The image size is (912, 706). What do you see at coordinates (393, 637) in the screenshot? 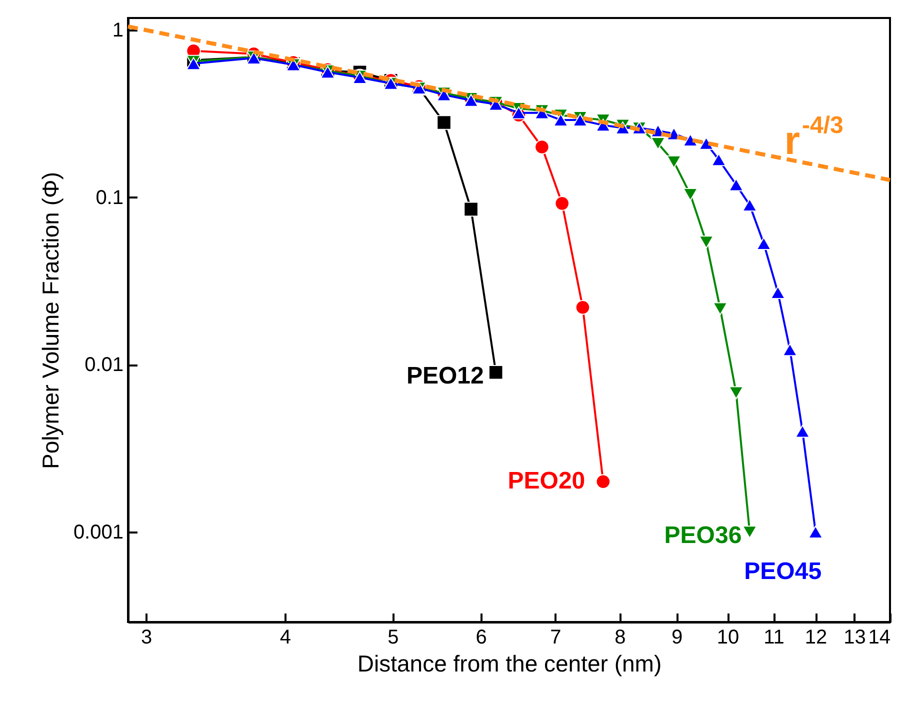
I see `x-tick-label: 5` at bounding box center [393, 637].